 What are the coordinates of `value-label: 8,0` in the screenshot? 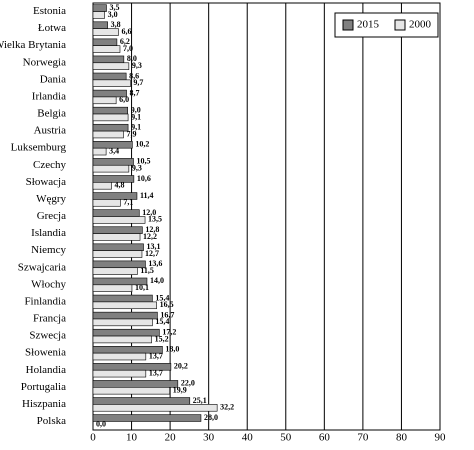 It's located at (132, 58).